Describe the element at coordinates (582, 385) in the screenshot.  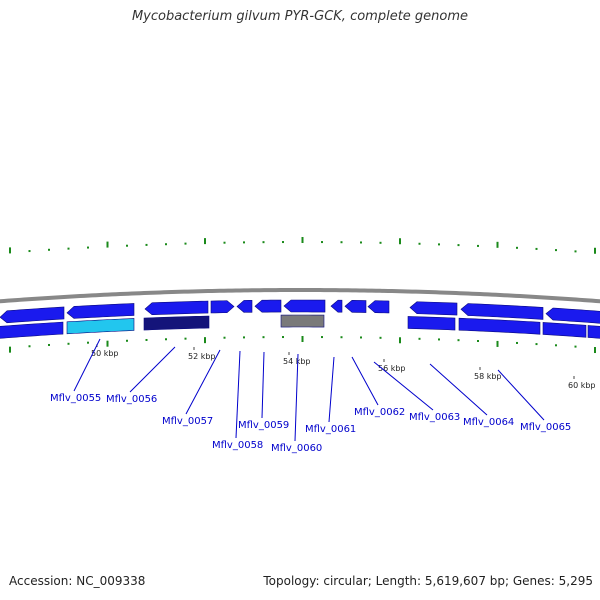
I see `scale-label: 60 kbp` at that location.